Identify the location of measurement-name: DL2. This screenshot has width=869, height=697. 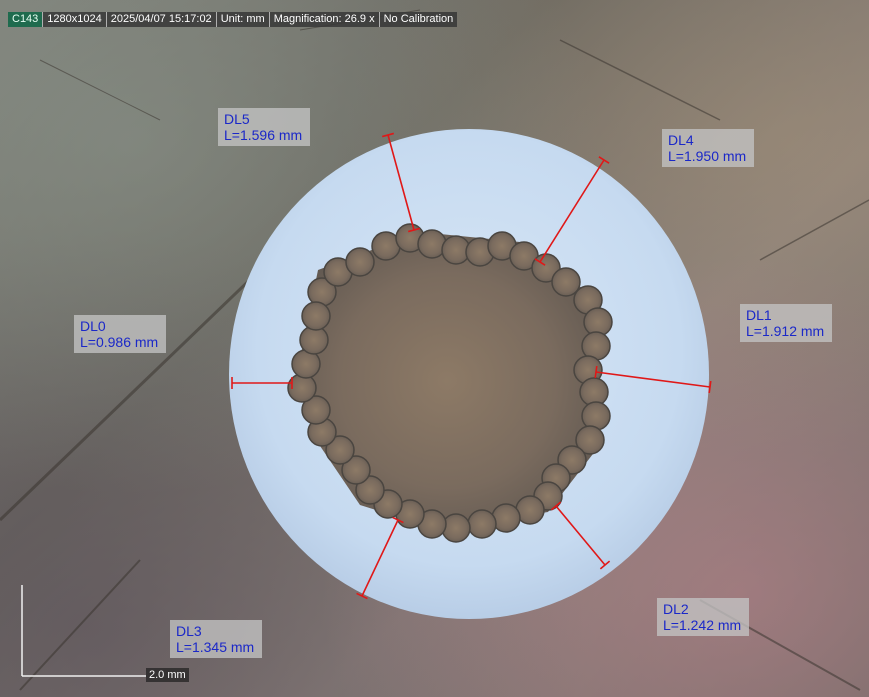
(676, 609).